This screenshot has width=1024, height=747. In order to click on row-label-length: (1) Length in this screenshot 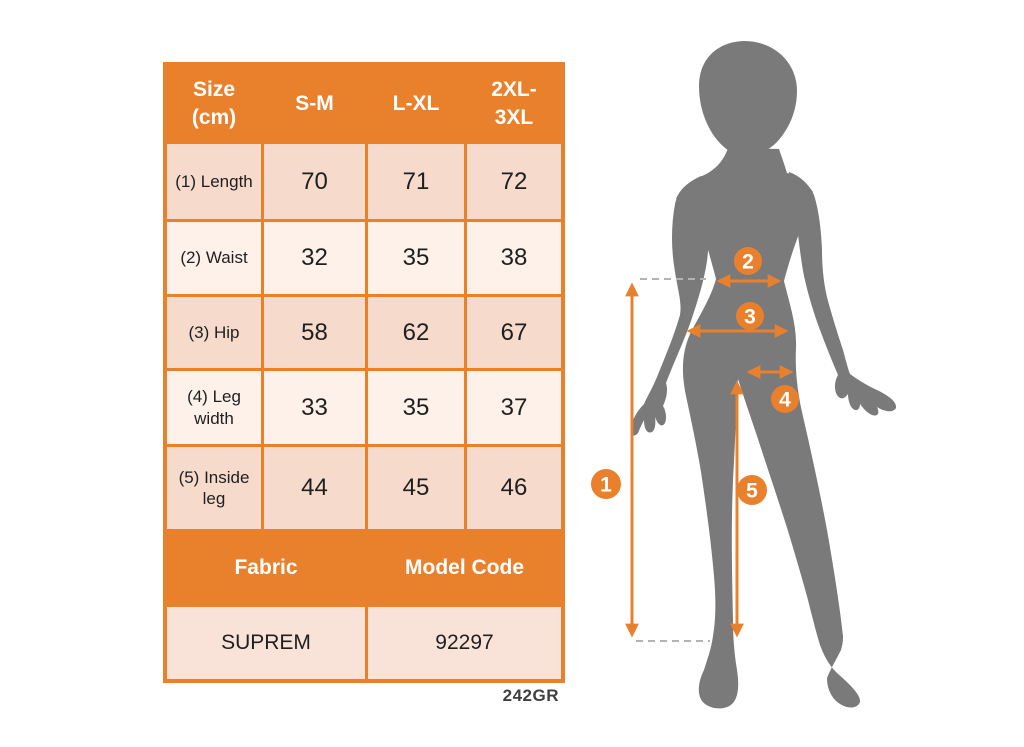, I will do `click(214, 181)`.